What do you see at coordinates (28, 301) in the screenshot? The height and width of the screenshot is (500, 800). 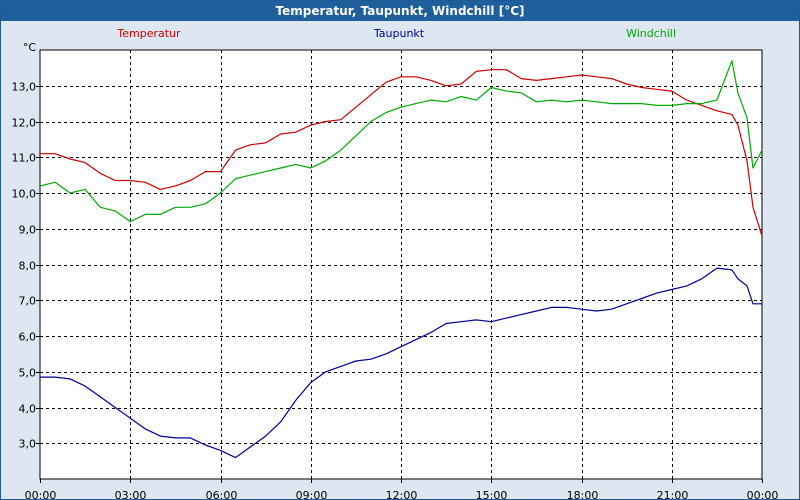 I see `y-tick-label: 7,0` at bounding box center [28, 301].